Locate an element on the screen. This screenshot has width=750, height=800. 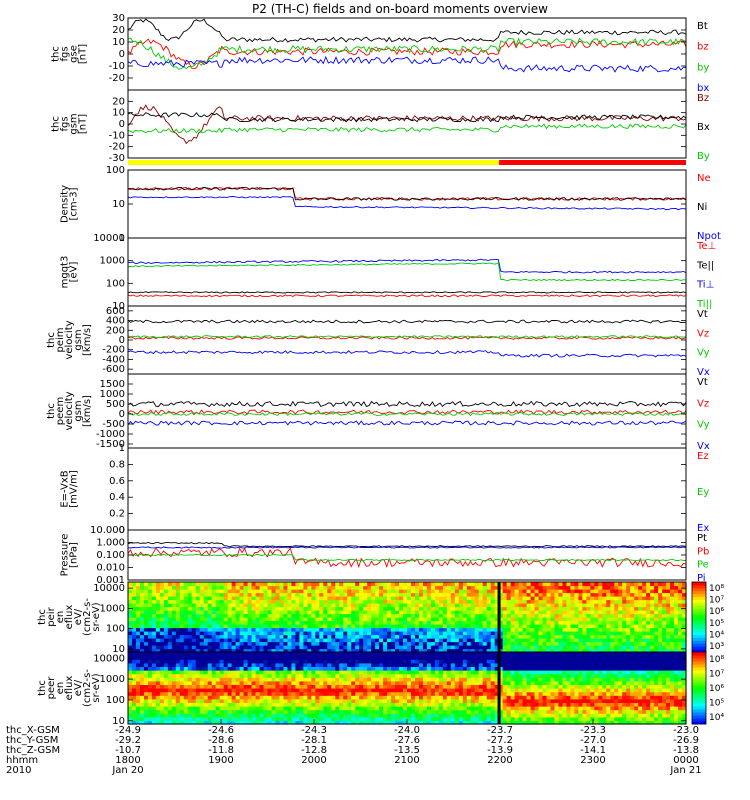
y-tick-label: 400 is located at coordinates (115, 321).